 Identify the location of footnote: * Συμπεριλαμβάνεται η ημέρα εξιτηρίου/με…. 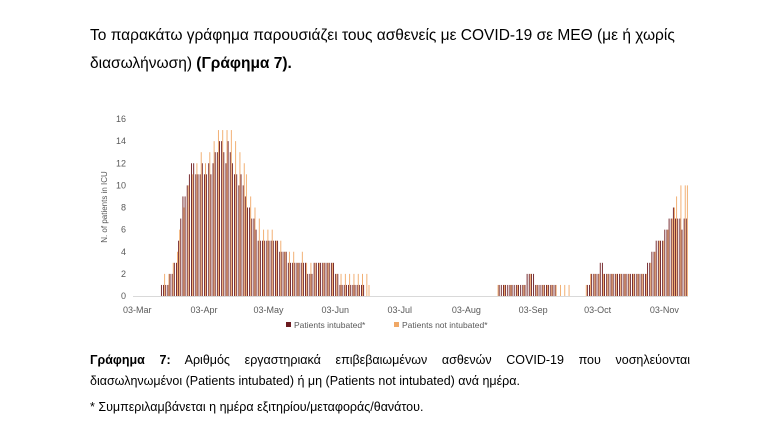
(257, 407).